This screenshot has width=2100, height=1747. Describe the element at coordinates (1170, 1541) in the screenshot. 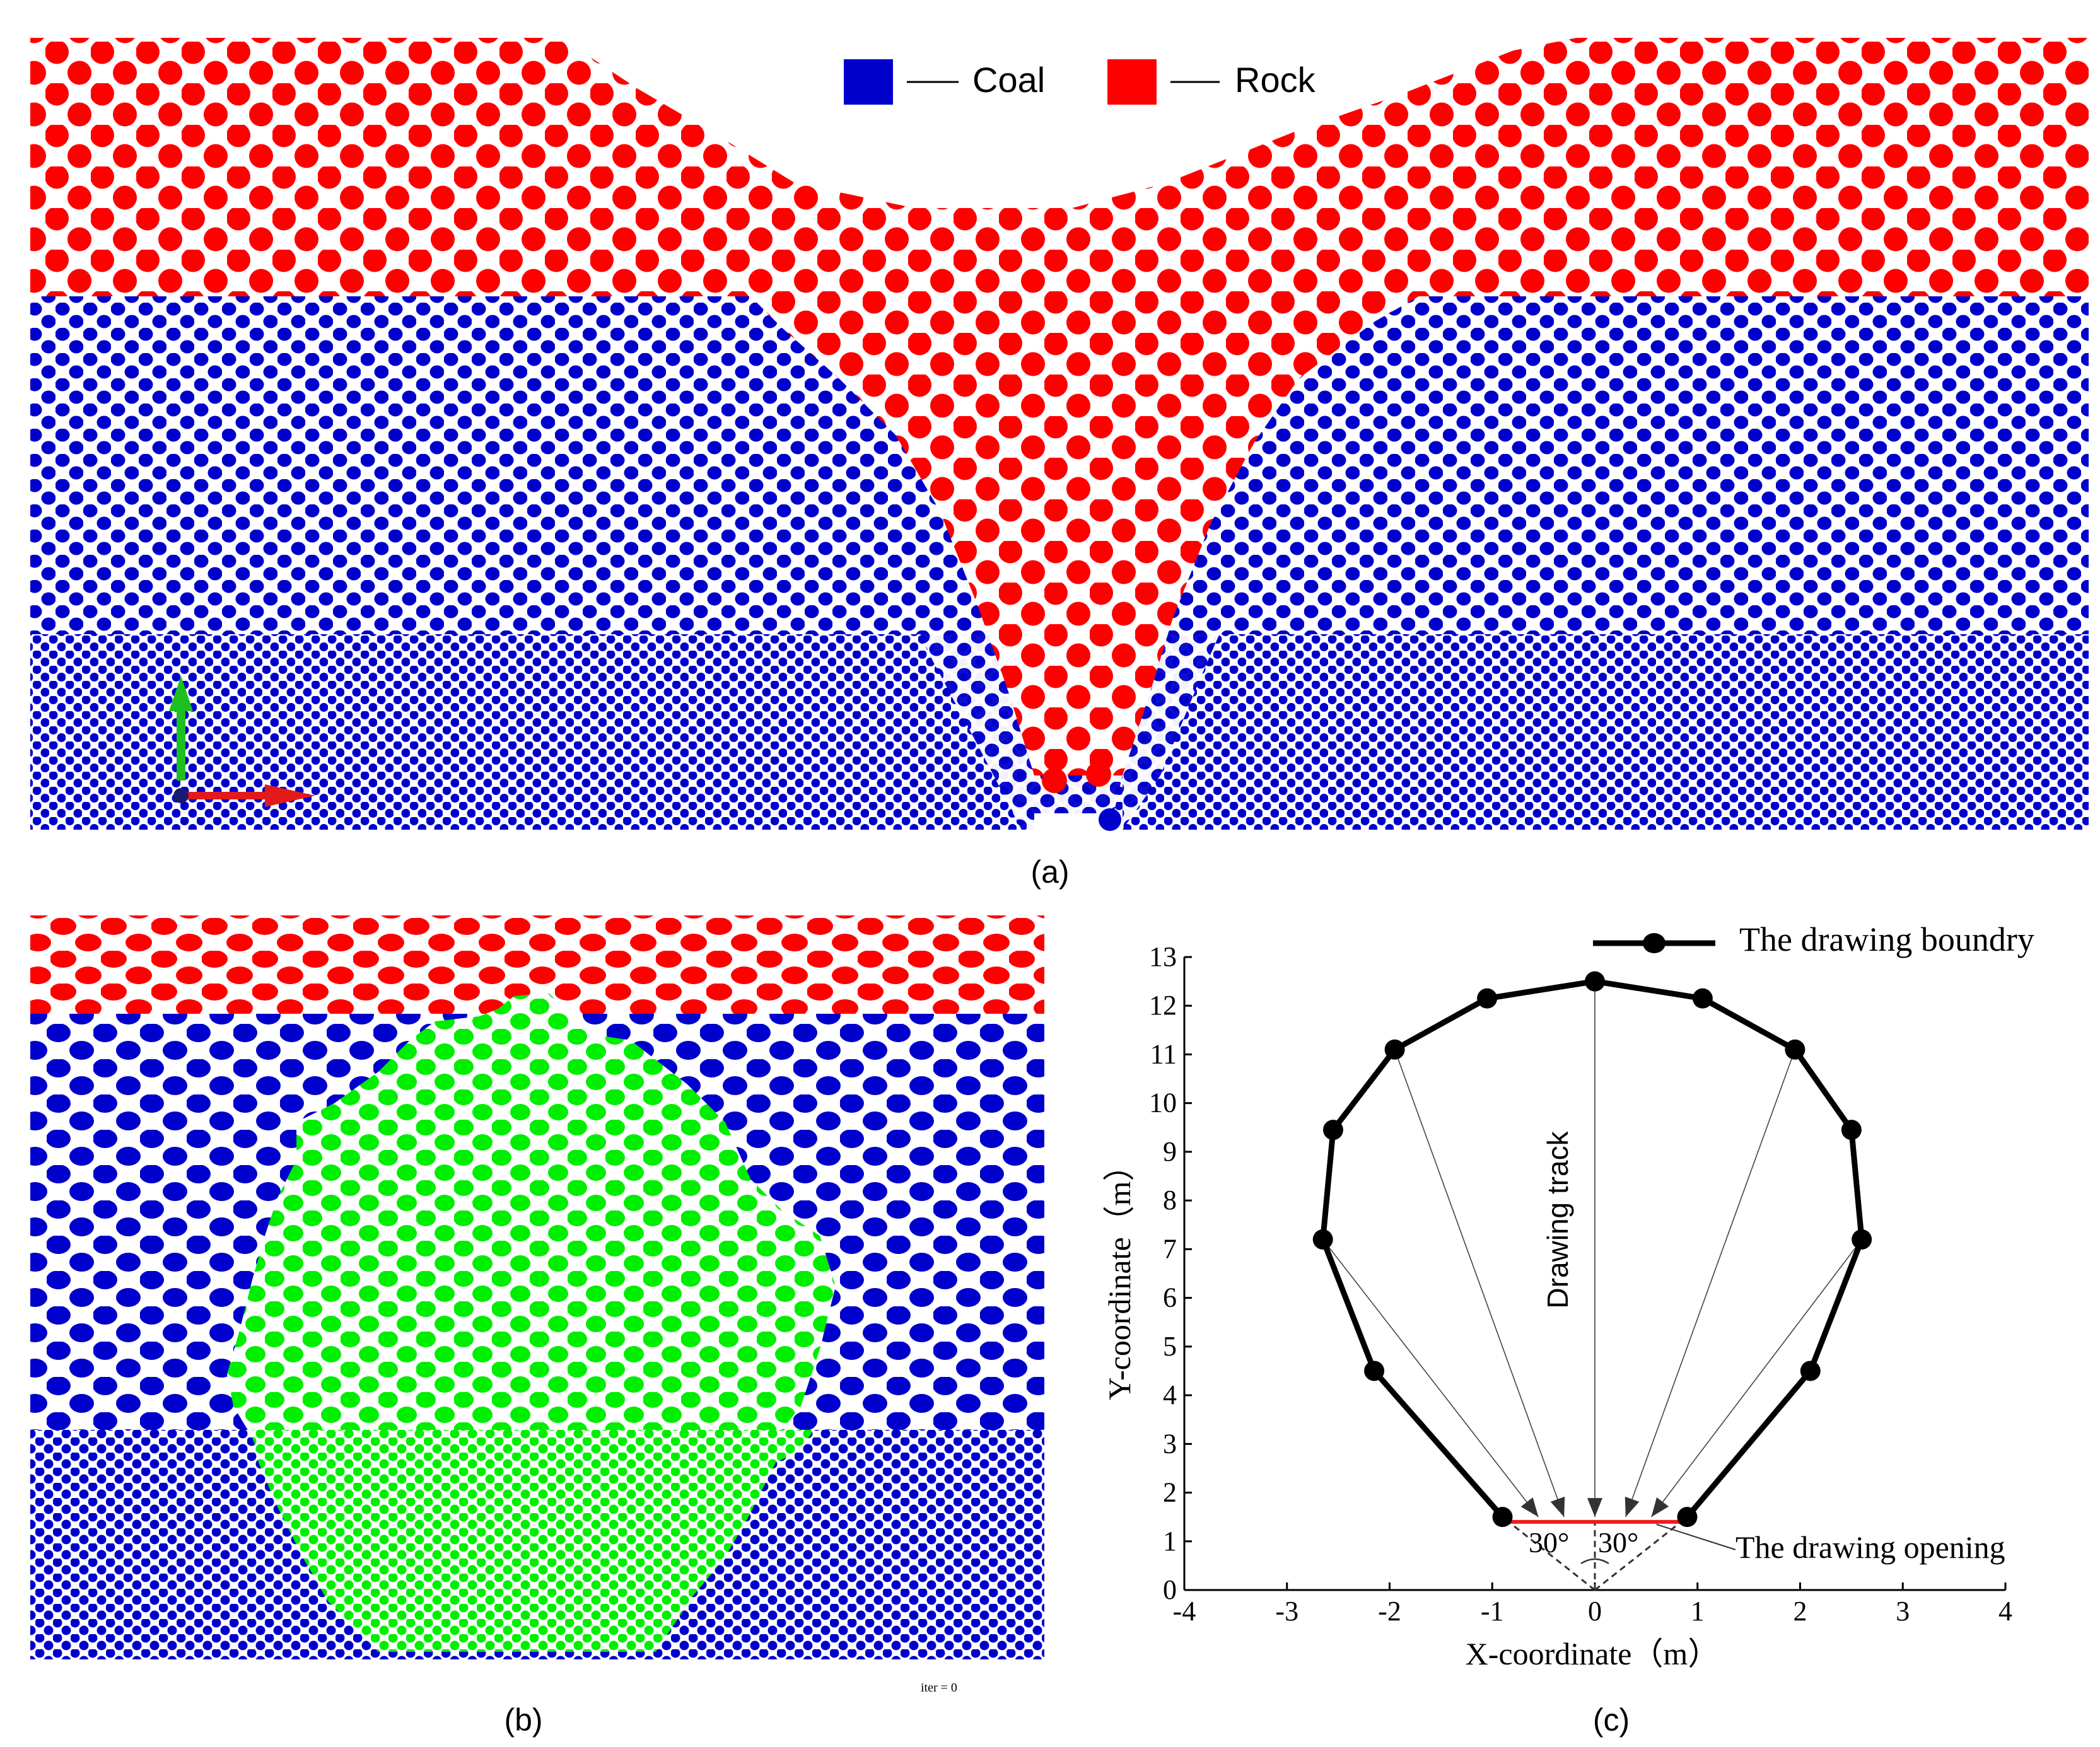

I see `y-tick-label: 1` at that location.